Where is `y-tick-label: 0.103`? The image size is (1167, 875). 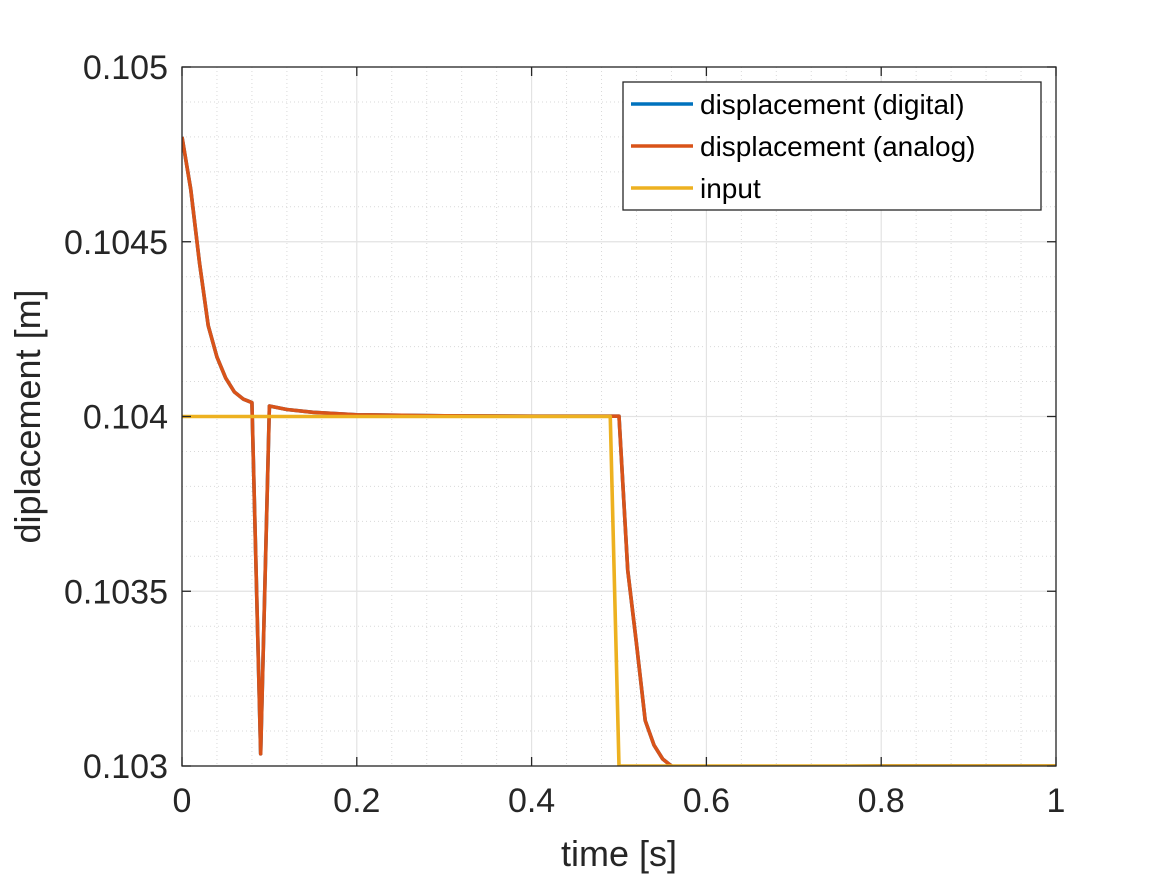
y-tick-label: 0.103 is located at coordinates (125, 767).